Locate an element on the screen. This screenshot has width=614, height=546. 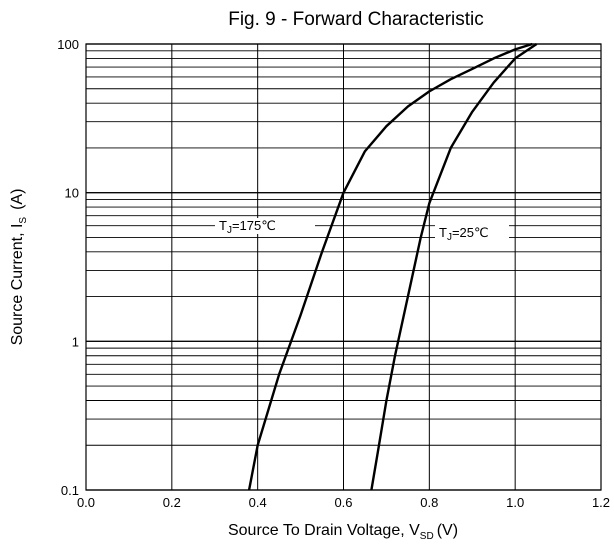
x-axis-label-unit: (V) is located at coordinates (447, 530).